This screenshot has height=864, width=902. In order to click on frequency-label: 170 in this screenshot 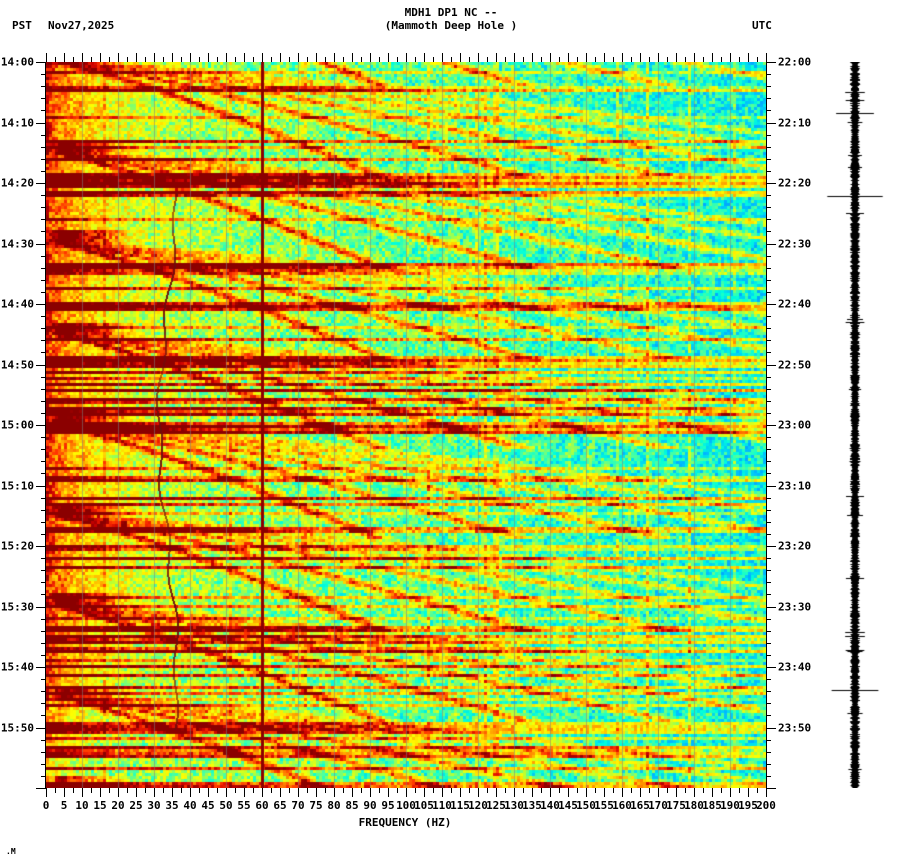, I will do `click(658, 805)`.